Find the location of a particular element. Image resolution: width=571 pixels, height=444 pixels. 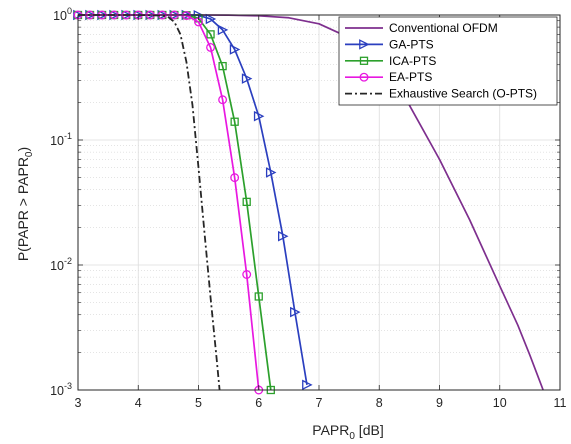

x-tick-label: 3 is located at coordinates (78, 403).